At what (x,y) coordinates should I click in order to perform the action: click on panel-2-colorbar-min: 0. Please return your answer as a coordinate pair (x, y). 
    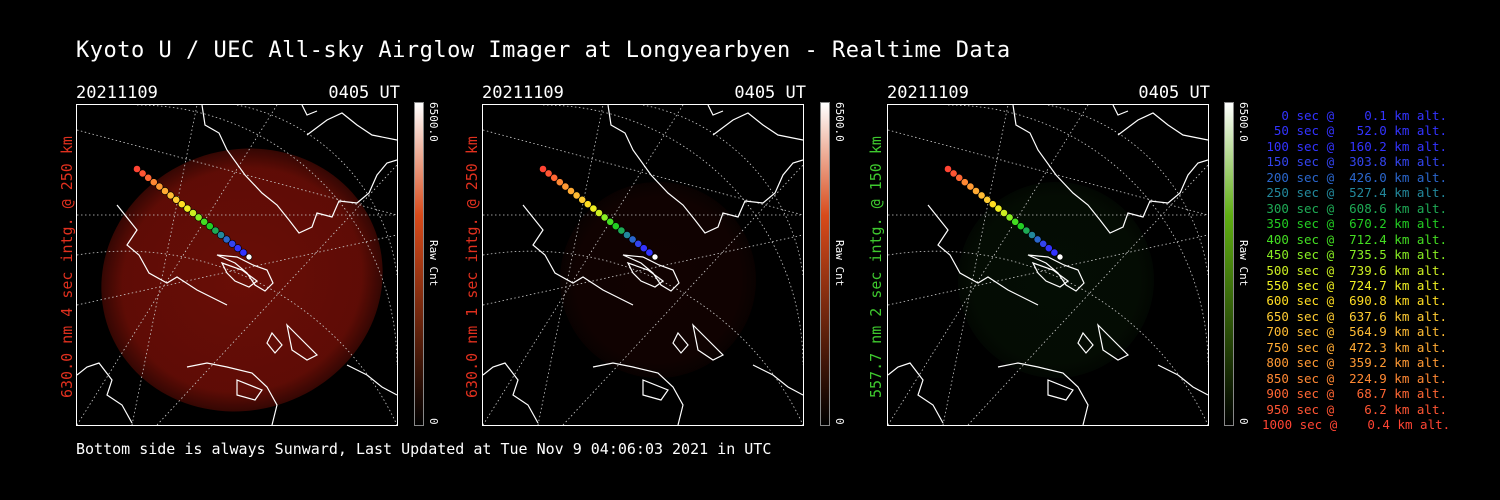
    Looking at the image, I should click on (839, 421).